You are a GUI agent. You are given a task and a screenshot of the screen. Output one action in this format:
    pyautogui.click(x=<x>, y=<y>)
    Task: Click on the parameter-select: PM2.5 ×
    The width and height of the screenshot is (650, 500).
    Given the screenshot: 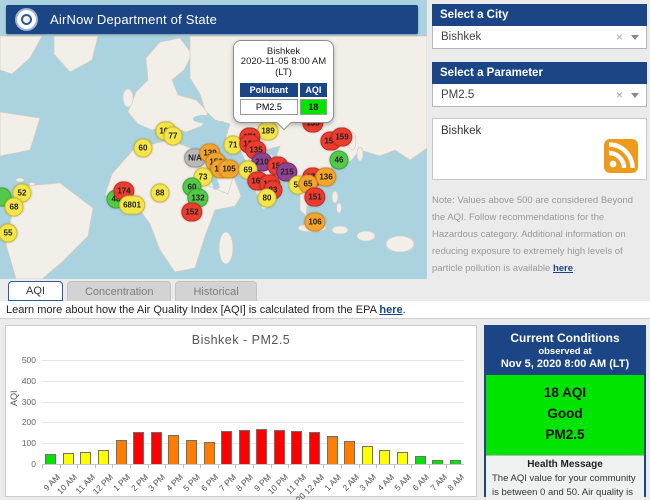 What is the action you would take?
    pyautogui.click(x=539, y=95)
    